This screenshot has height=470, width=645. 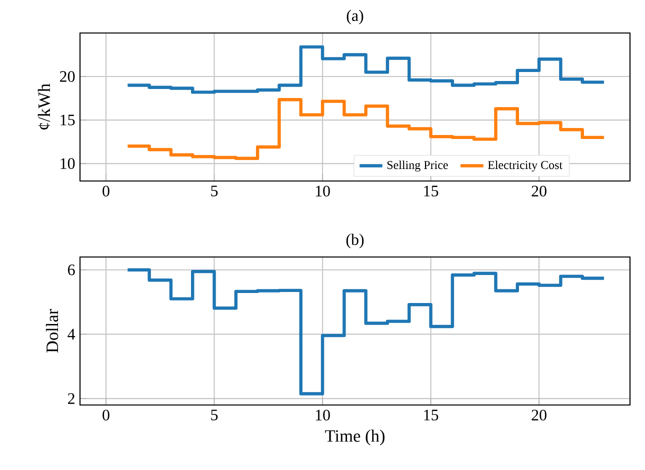 I want to click on y-axis-title: ¢/kWh, so click(x=44, y=107).